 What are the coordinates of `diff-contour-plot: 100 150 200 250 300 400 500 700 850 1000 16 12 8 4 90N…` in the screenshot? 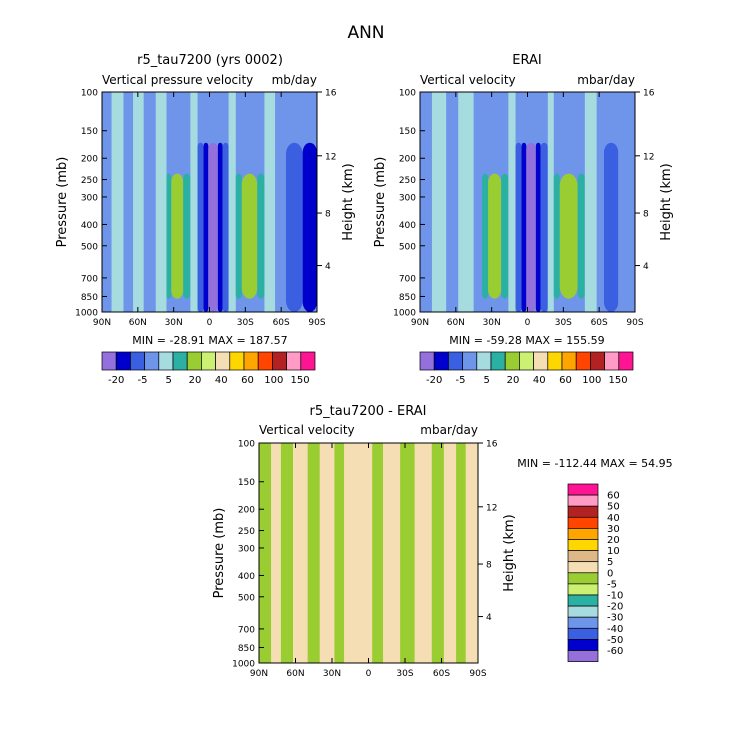 It's located at (364, 560).